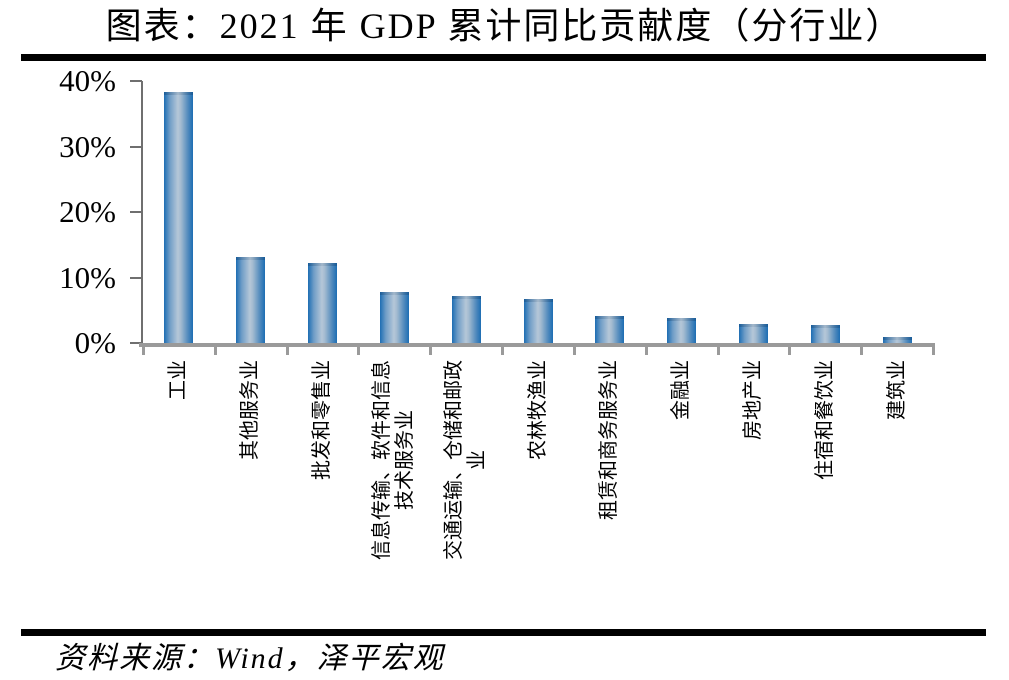 Image resolution: width=1009 pixels, height=680 pixels. Describe the element at coordinates (752, 400) in the screenshot. I see `x-category-label-text: 房地产业` at that location.